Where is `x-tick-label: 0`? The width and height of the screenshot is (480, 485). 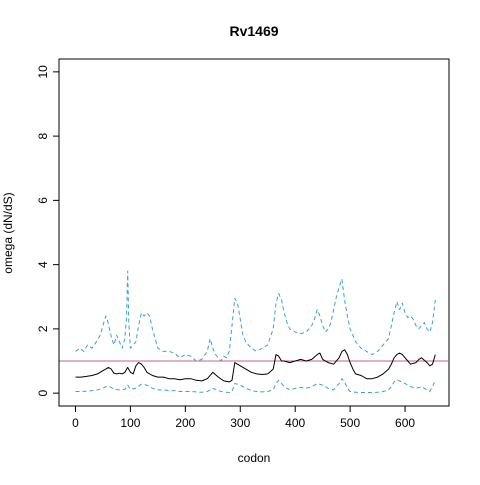
x-tick-label: 0 is located at coordinates (75, 423).